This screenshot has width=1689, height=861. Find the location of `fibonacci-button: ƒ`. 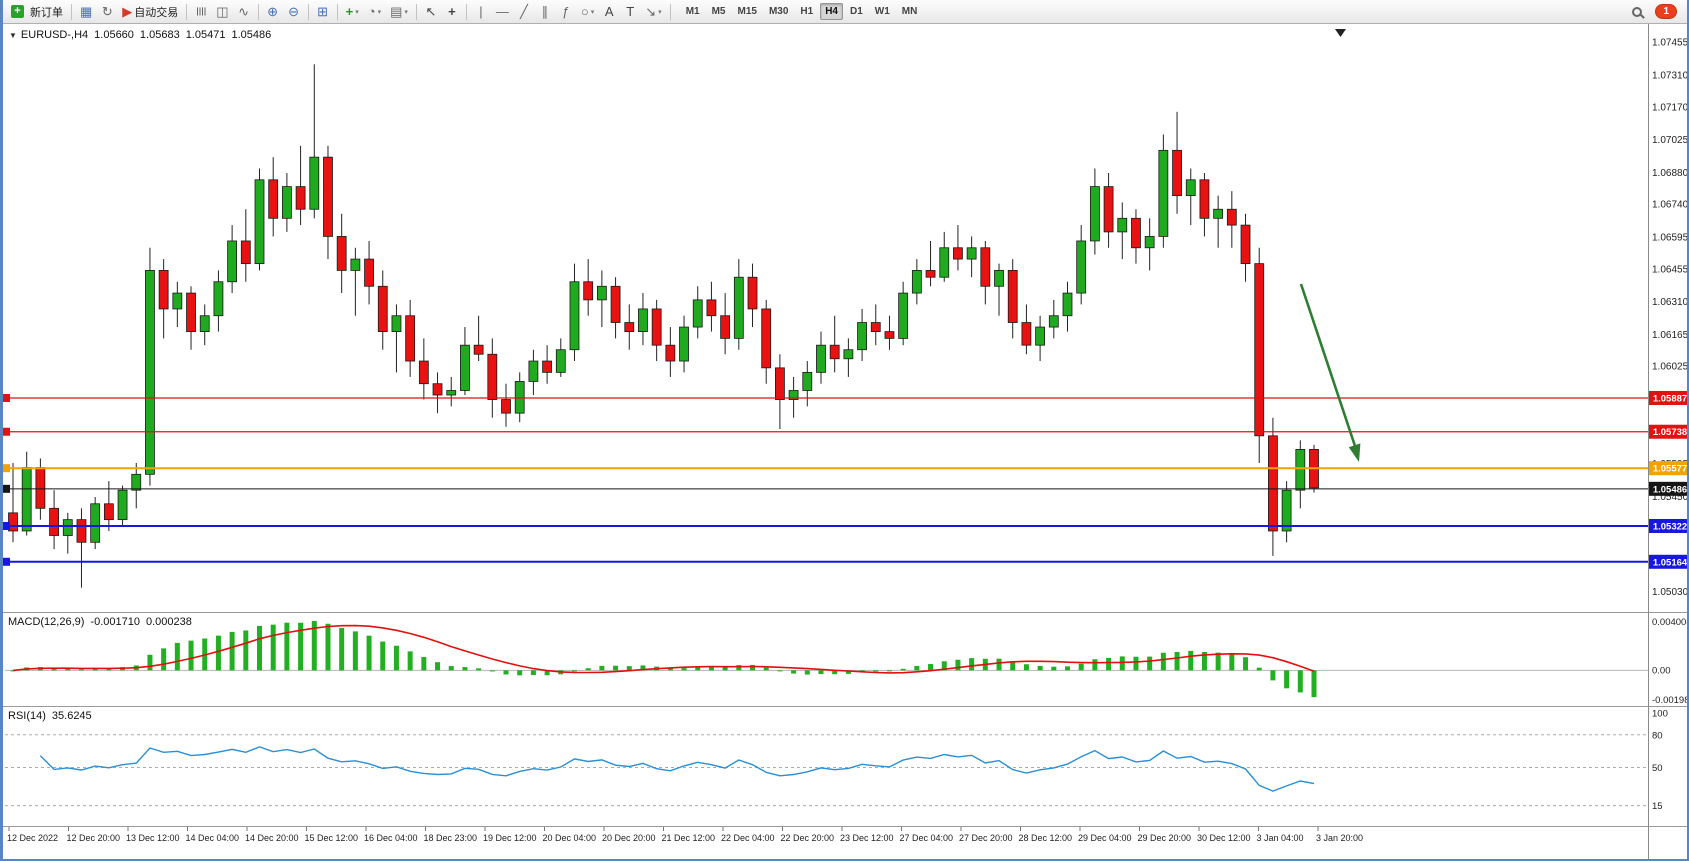

fibonacci-button: ƒ is located at coordinates (566, 12).